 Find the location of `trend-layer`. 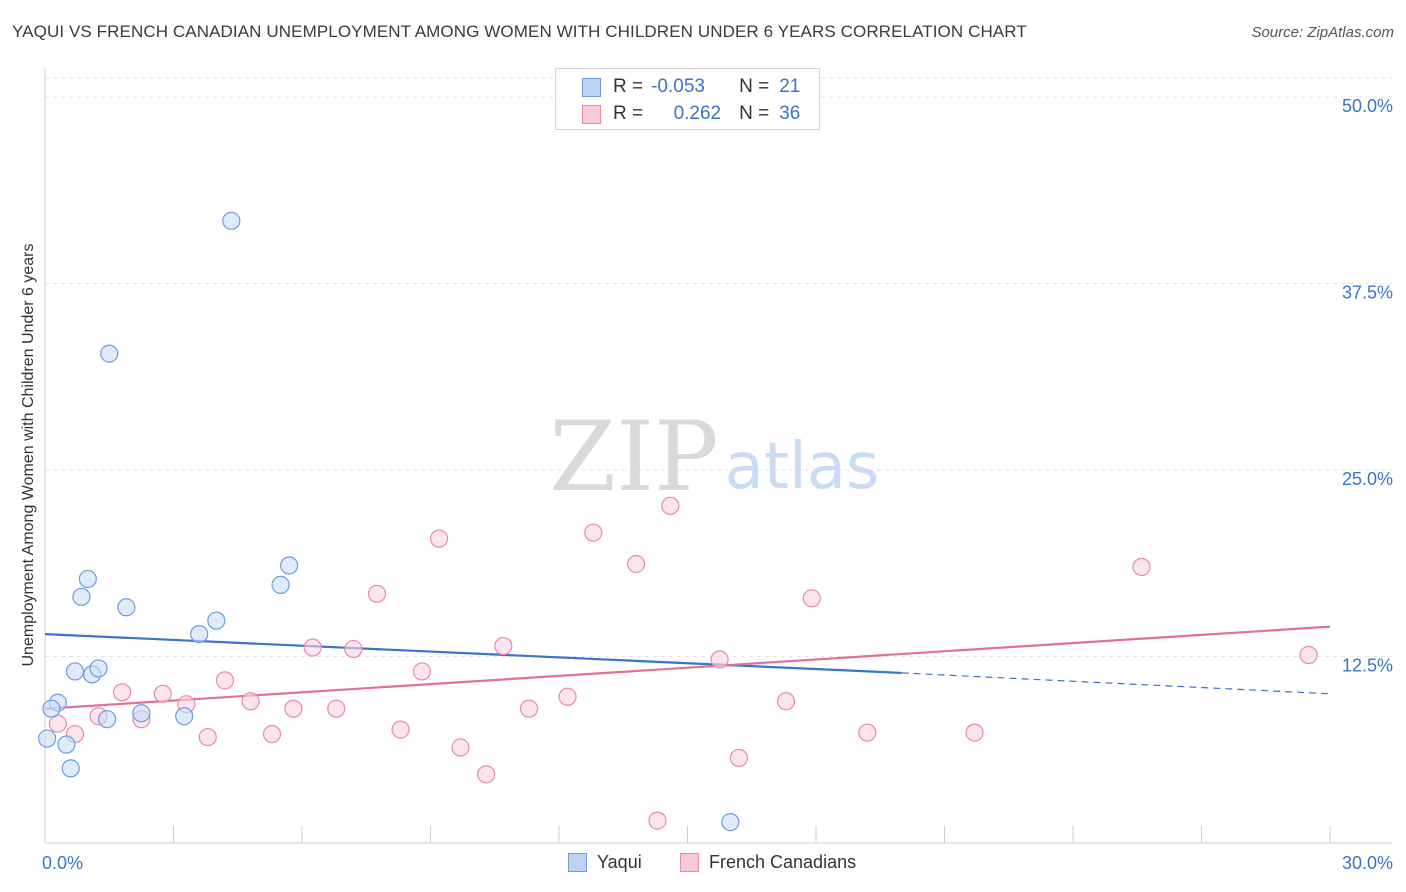

trend-layer is located at coordinates (687, 667).